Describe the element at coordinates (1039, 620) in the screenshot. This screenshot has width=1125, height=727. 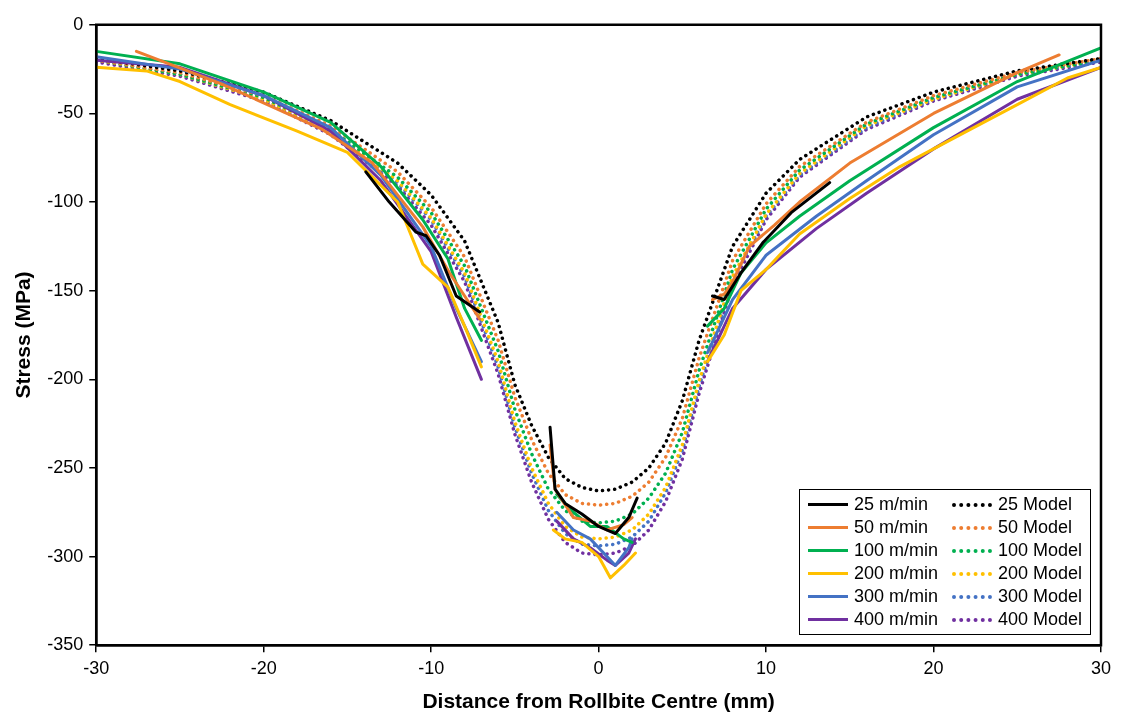
I see `legend-label: 400 Model` at that location.